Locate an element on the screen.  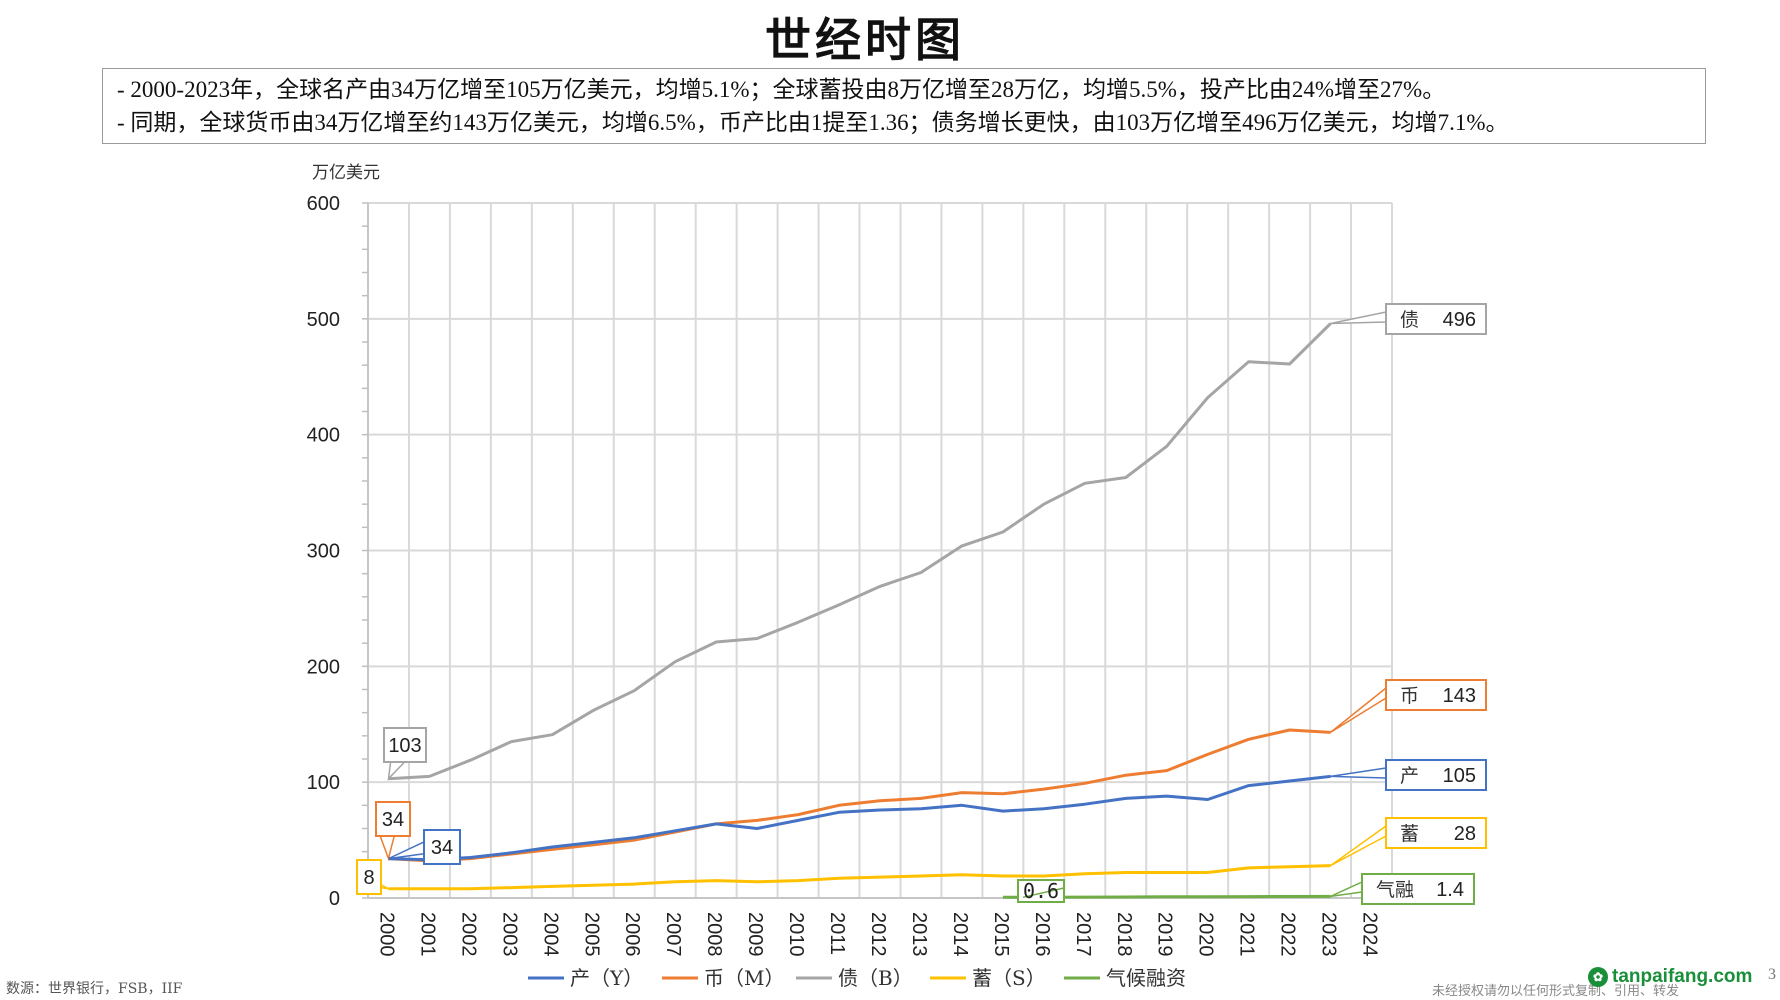
x-tick-label: 2022 is located at coordinates (1288, 934).